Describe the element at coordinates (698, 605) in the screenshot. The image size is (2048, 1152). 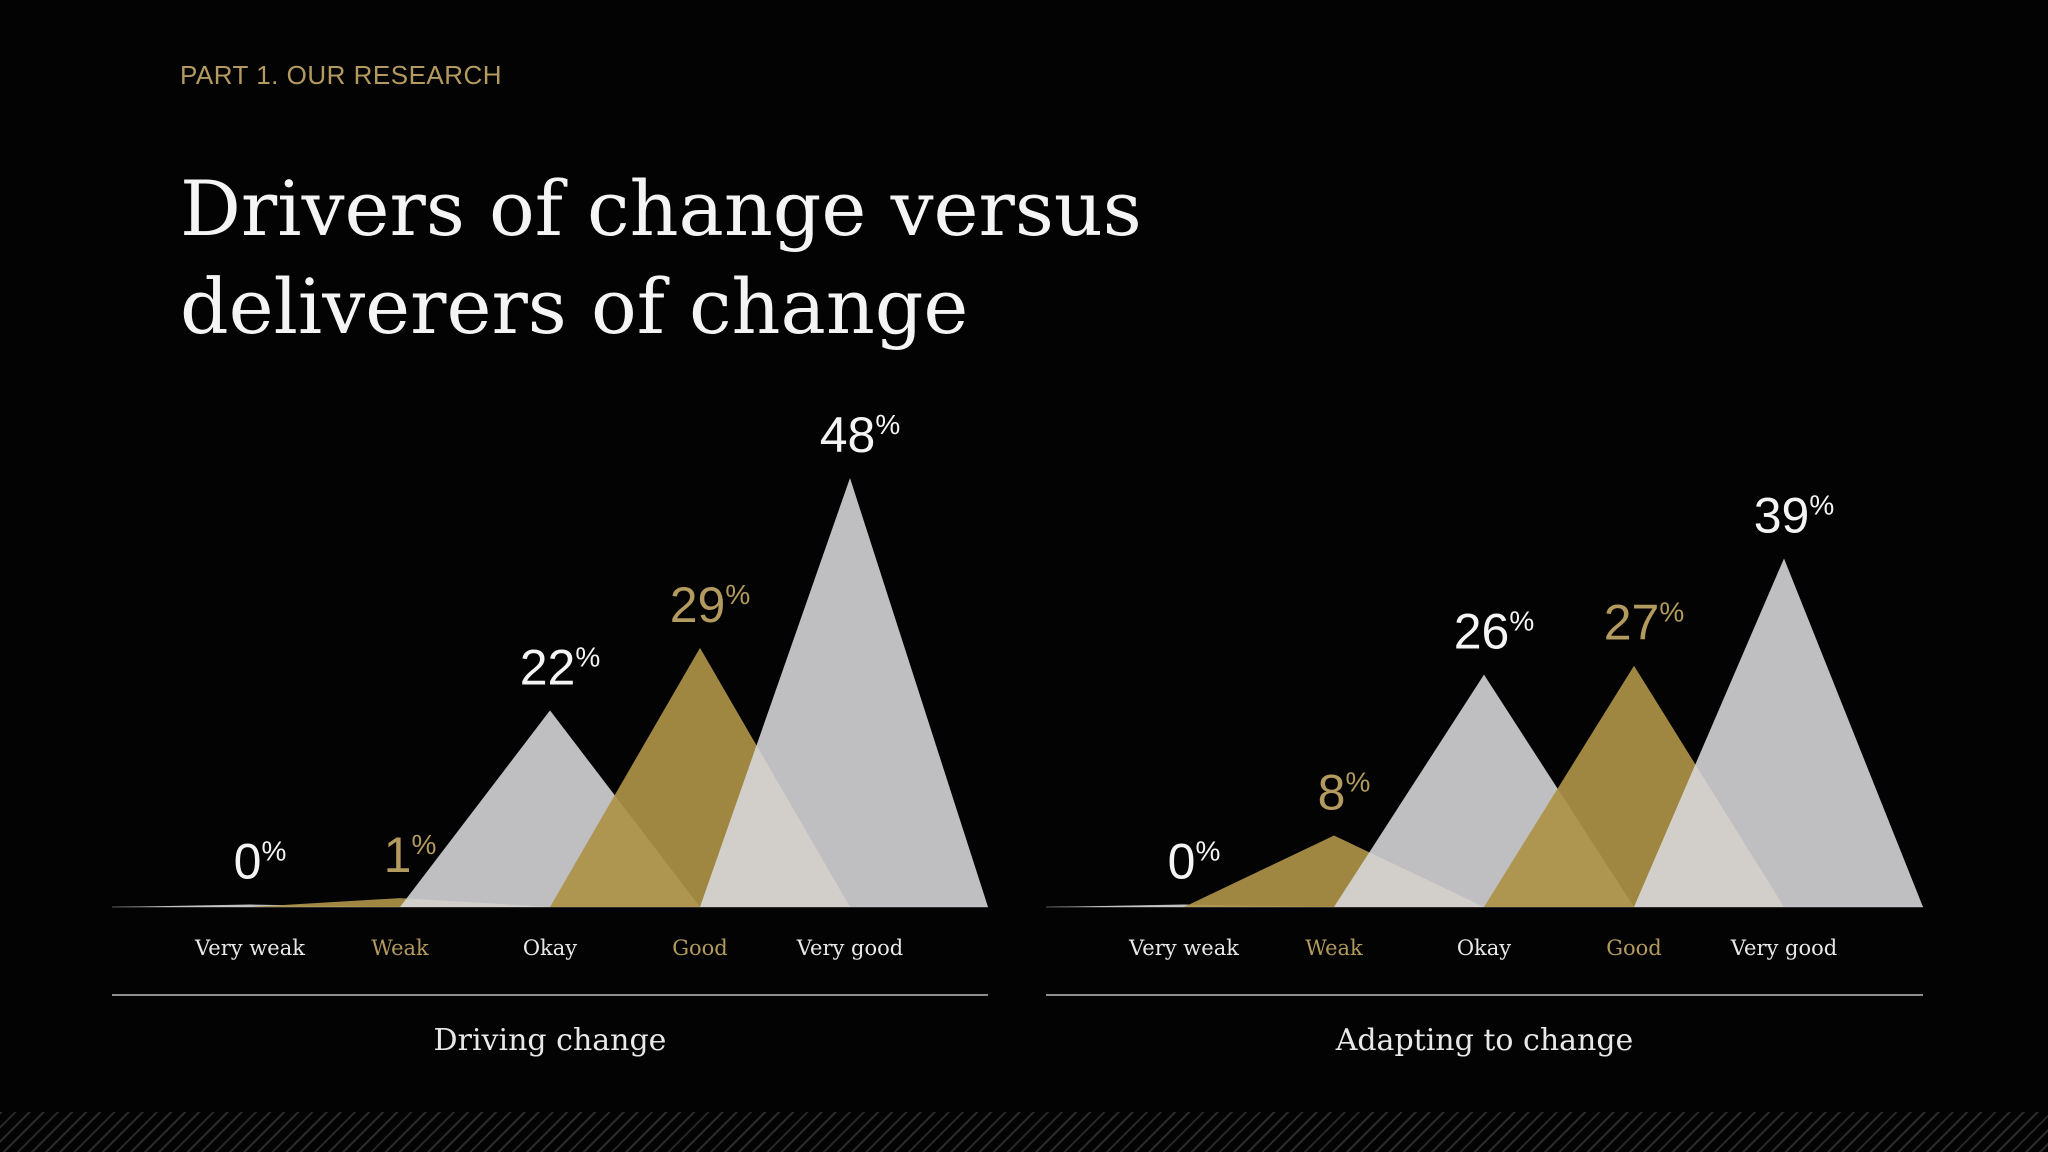
I see `value-number: 29` at that location.